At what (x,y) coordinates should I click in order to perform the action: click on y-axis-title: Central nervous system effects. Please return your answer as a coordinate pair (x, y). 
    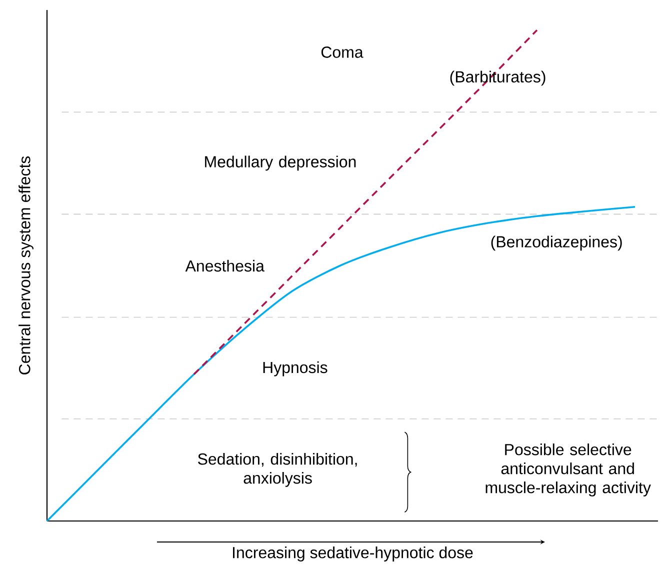
    Looking at the image, I should click on (26, 265).